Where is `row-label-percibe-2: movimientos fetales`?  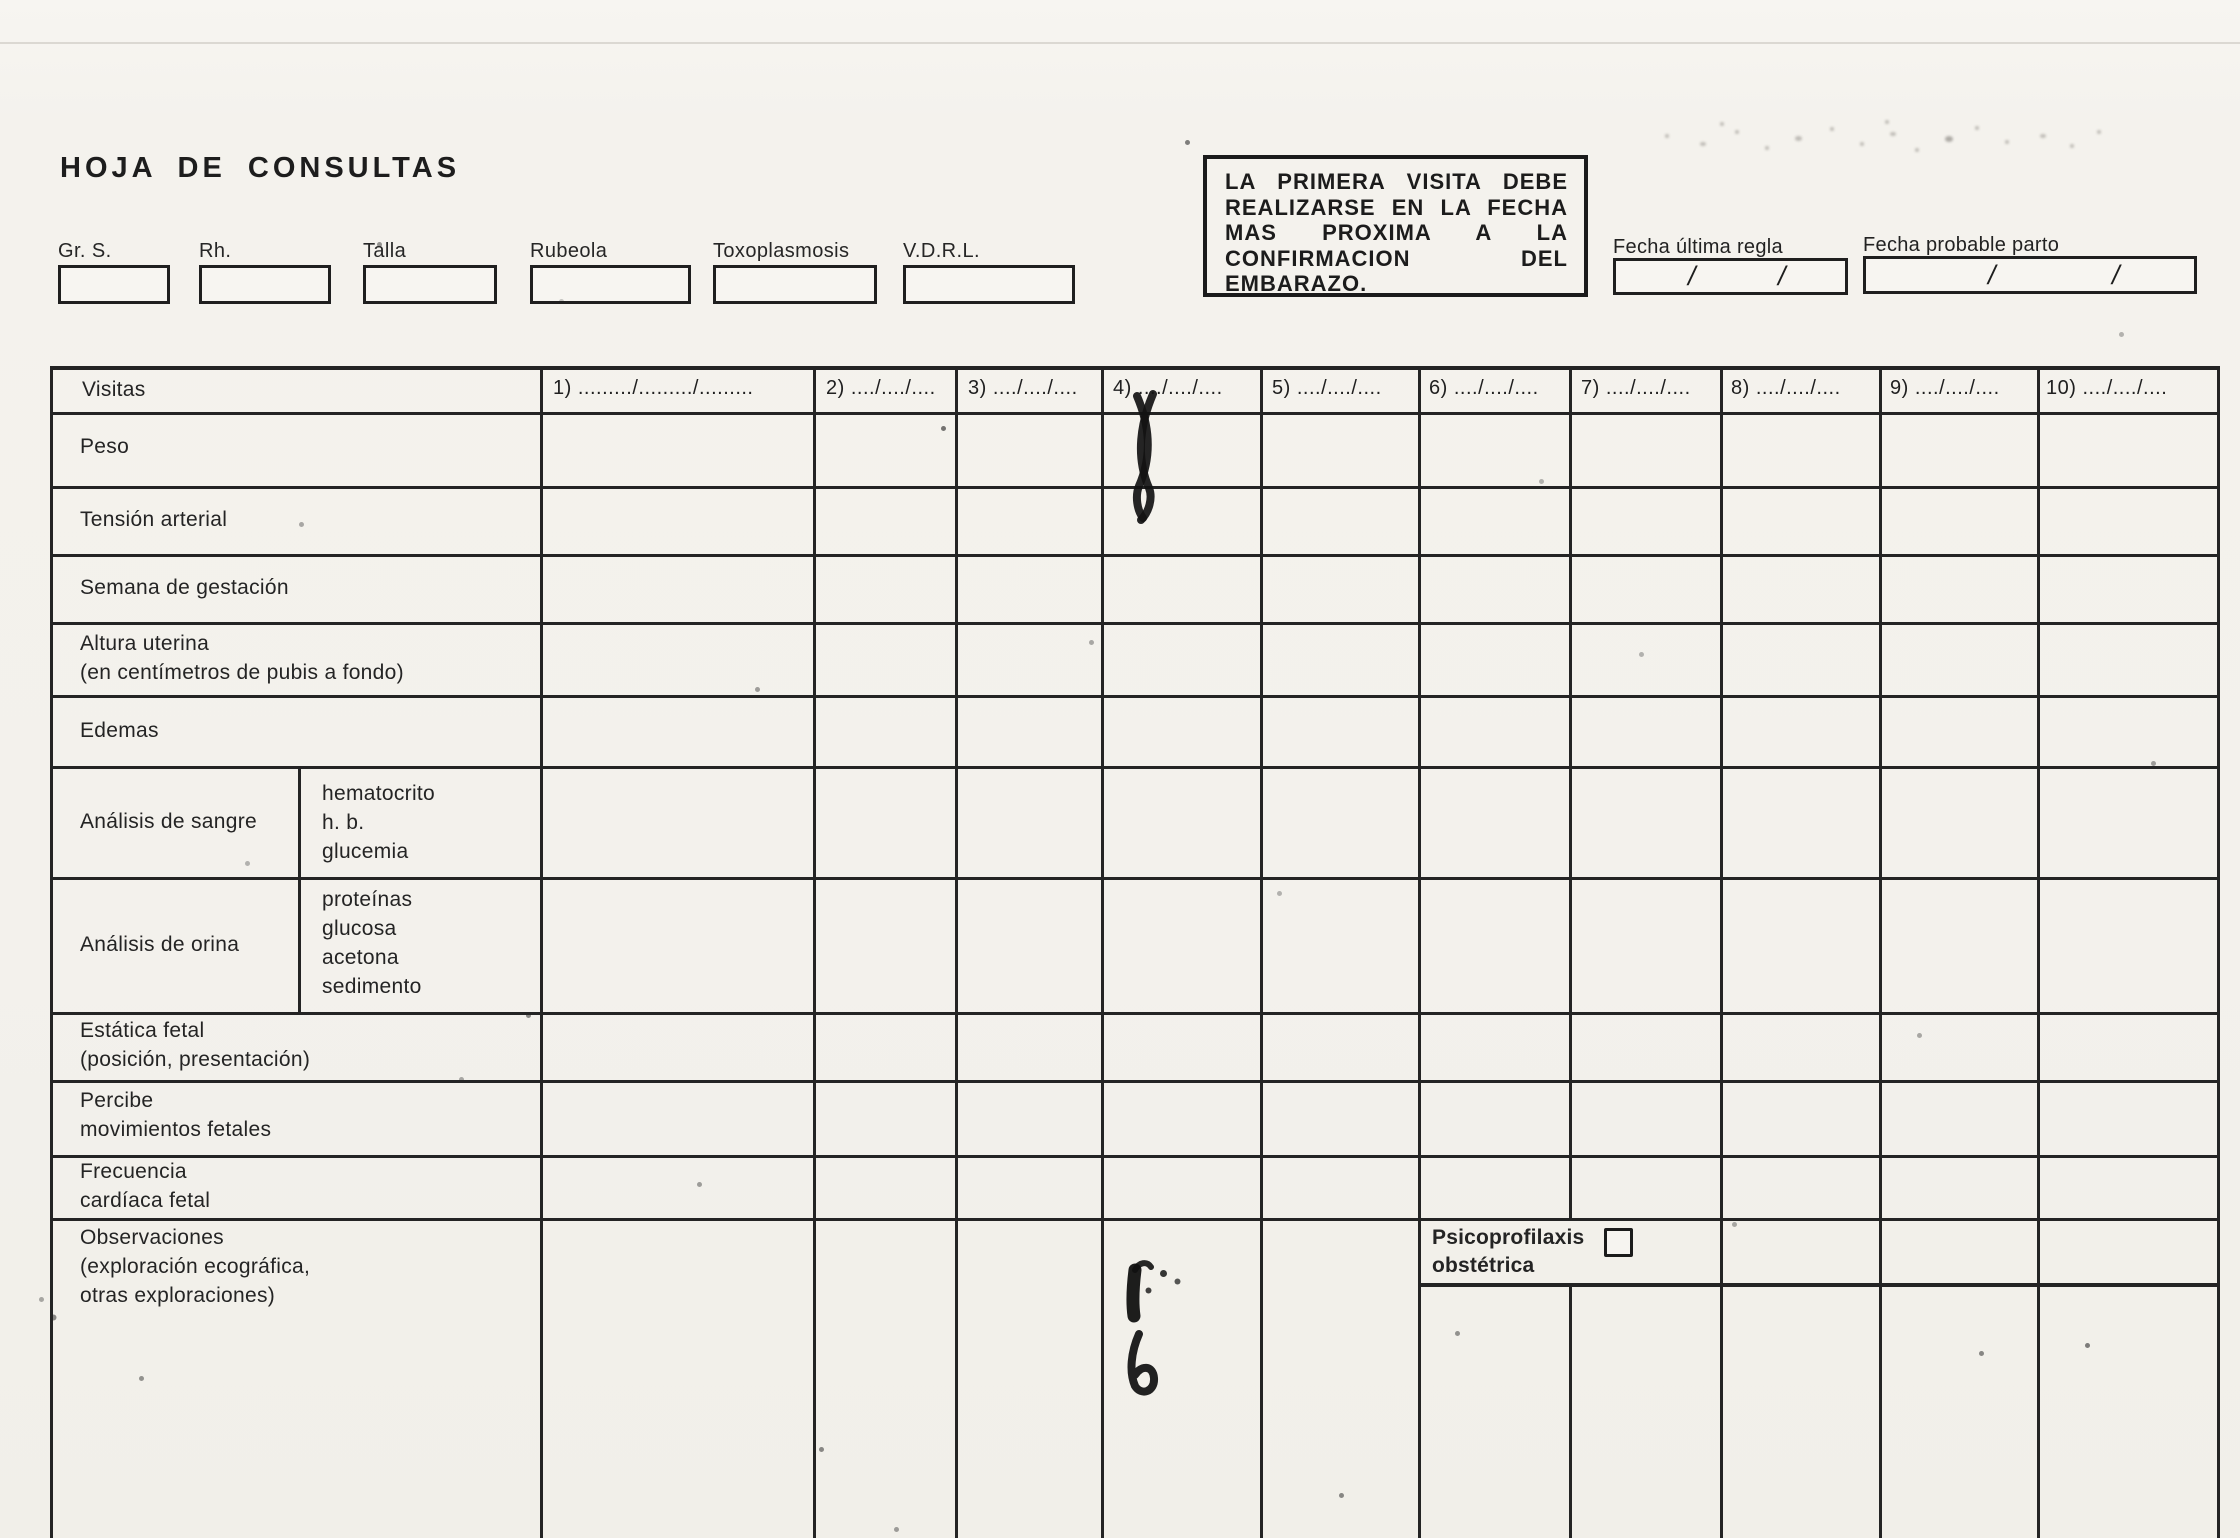
row-label-percibe-2: movimientos fetales is located at coordinates (176, 1129).